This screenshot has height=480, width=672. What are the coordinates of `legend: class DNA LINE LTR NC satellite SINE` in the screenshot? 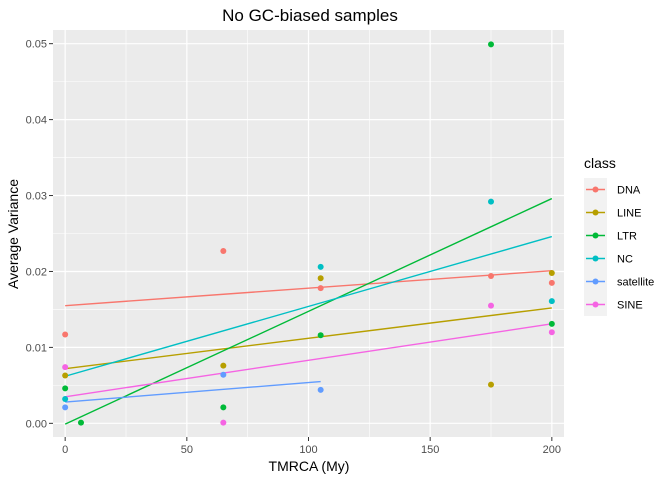 It's located at (619, 235).